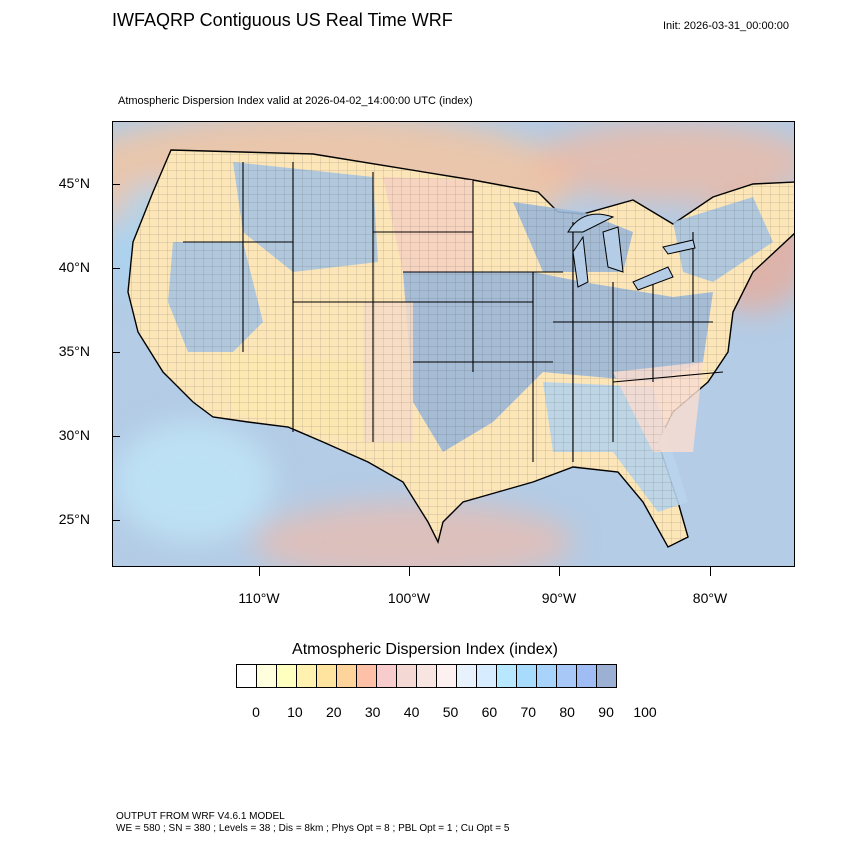  Describe the element at coordinates (295, 712) in the screenshot. I see `legend-tick-label: 10` at that location.